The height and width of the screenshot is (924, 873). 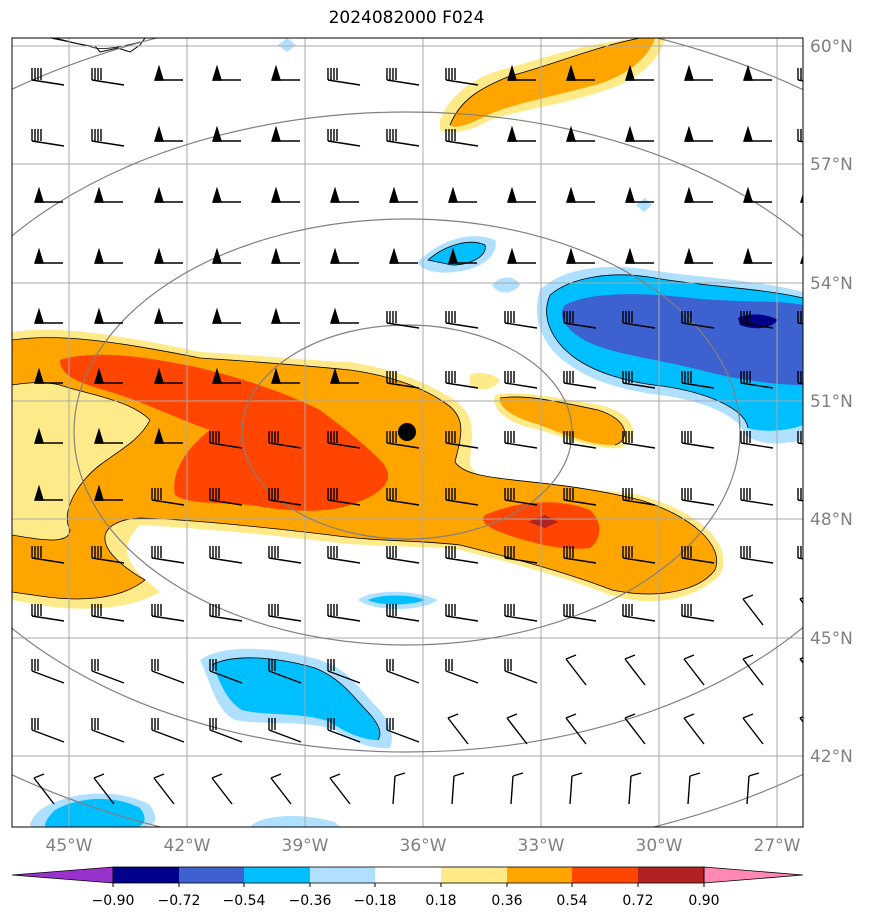 I want to click on longitude-label: 30°W, so click(x=659, y=846).